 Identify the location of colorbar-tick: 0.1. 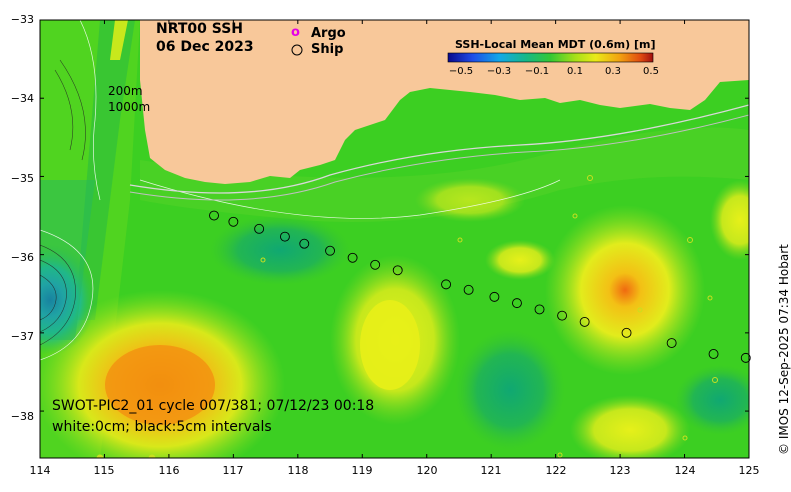
(575, 71).